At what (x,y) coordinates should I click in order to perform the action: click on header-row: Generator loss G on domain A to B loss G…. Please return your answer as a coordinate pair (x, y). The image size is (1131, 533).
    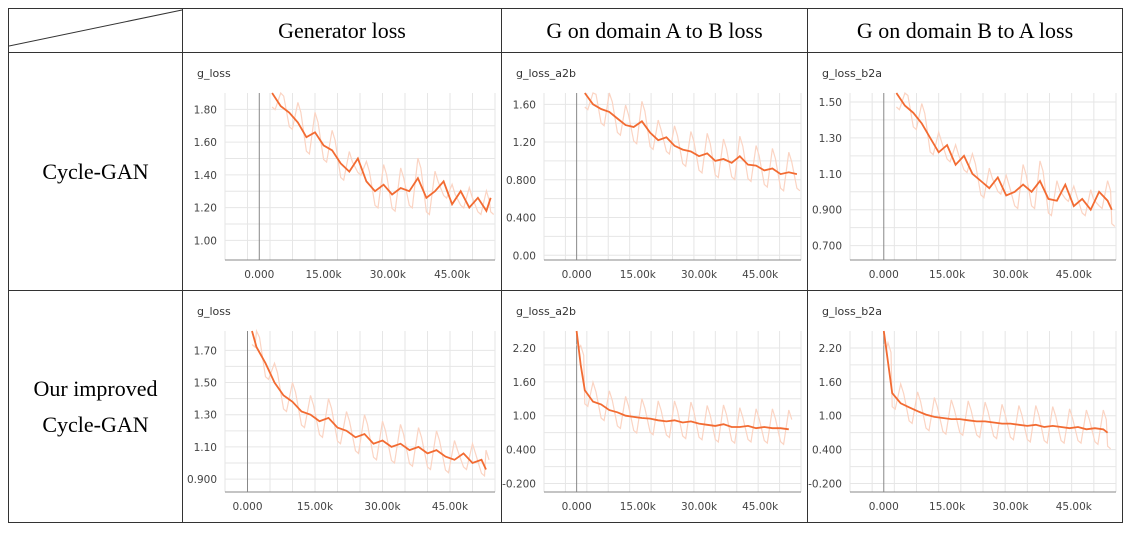
    Looking at the image, I should click on (565, 30).